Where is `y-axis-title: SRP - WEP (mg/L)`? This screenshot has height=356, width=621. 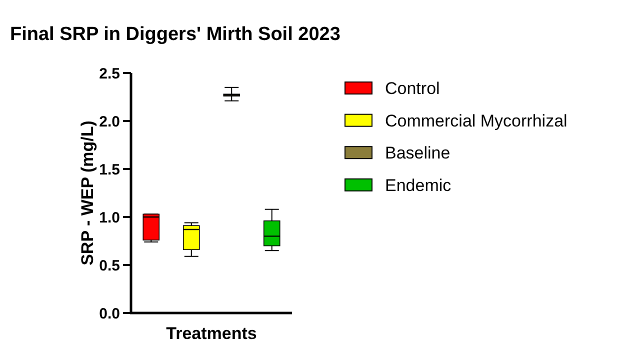 y-axis-title: SRP - WEP (mg/L) is located at coordinates (87, 193).